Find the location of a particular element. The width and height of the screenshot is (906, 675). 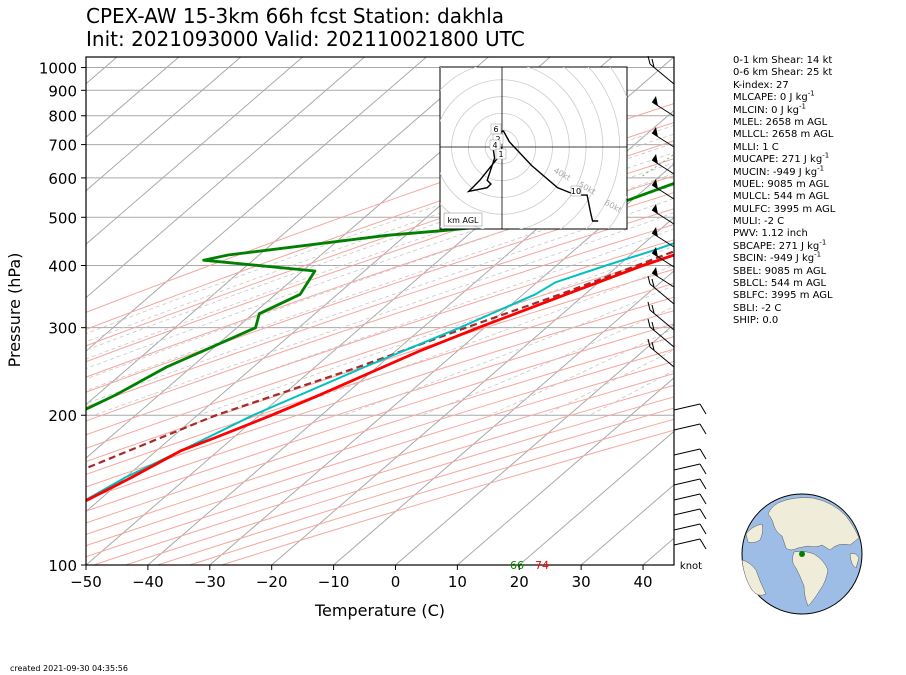

stat-line: MUCIN: -949 J kg-1 is located at coordinates (784, 172).